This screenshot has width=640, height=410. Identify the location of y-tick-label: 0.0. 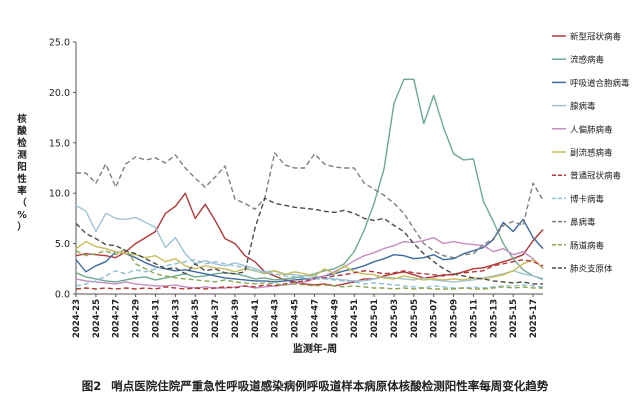
(62, 295).